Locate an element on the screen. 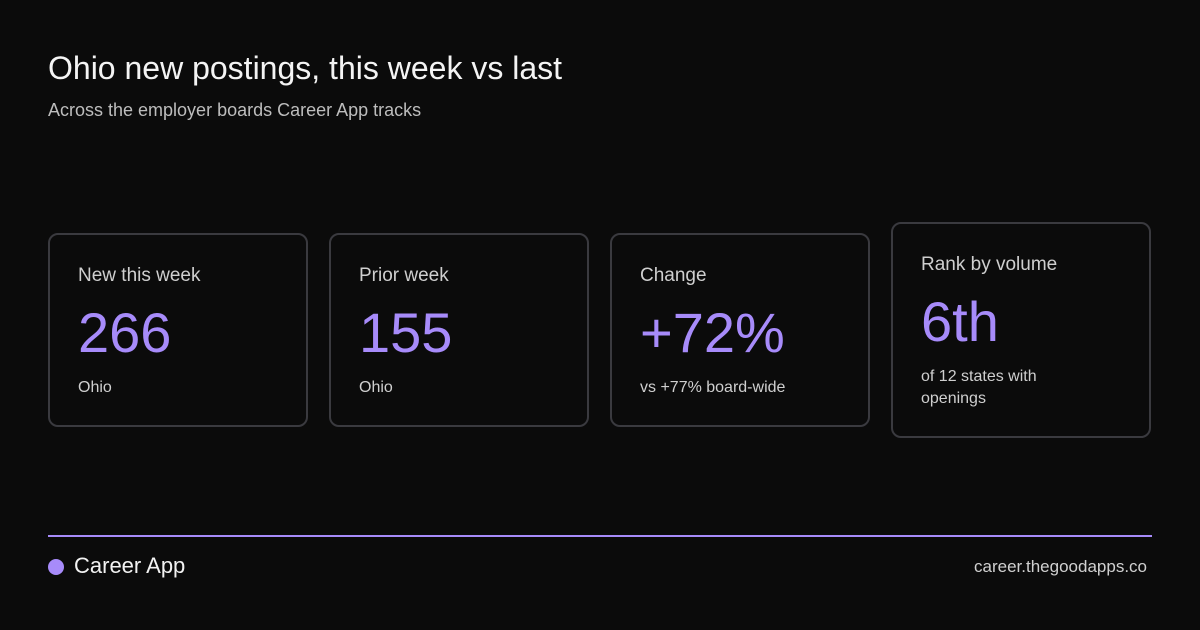 Image resolution: width=1200 pixels, height=630 pixels. stat-note: of 12 states with openings is located at coordinates (979, 387).